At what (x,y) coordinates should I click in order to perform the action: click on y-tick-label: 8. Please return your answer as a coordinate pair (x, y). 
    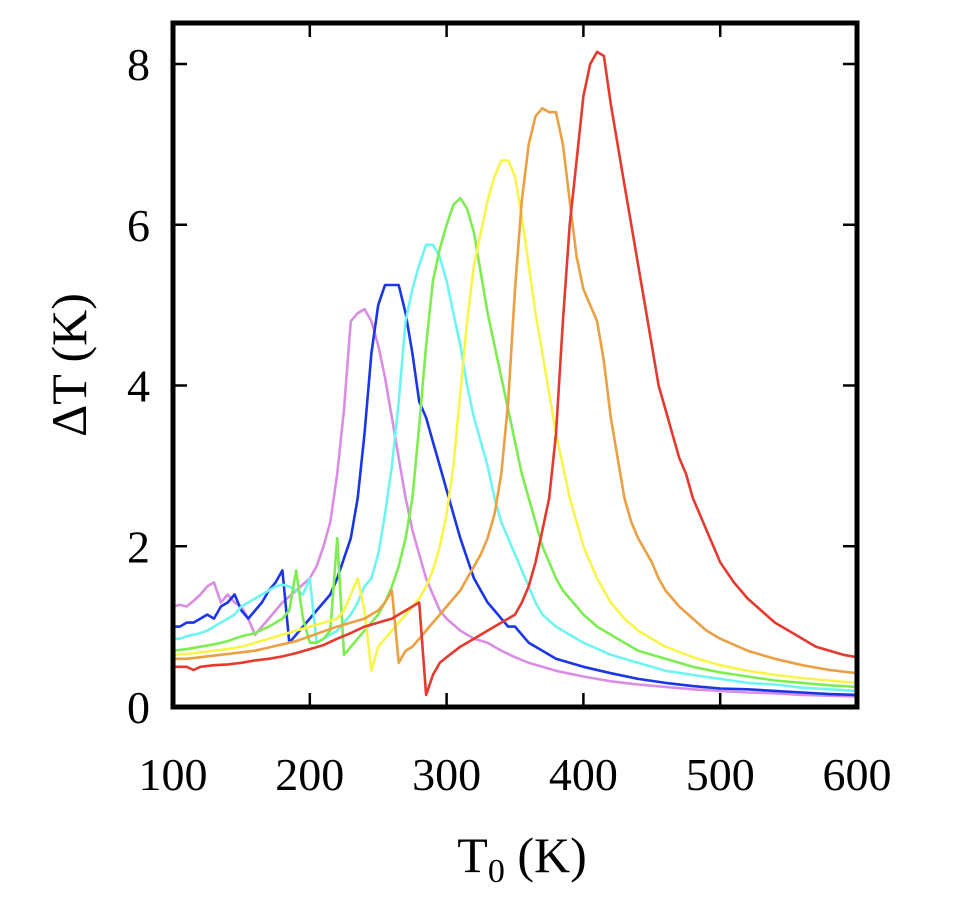
    Looking at the image, I should click on (138, 64).